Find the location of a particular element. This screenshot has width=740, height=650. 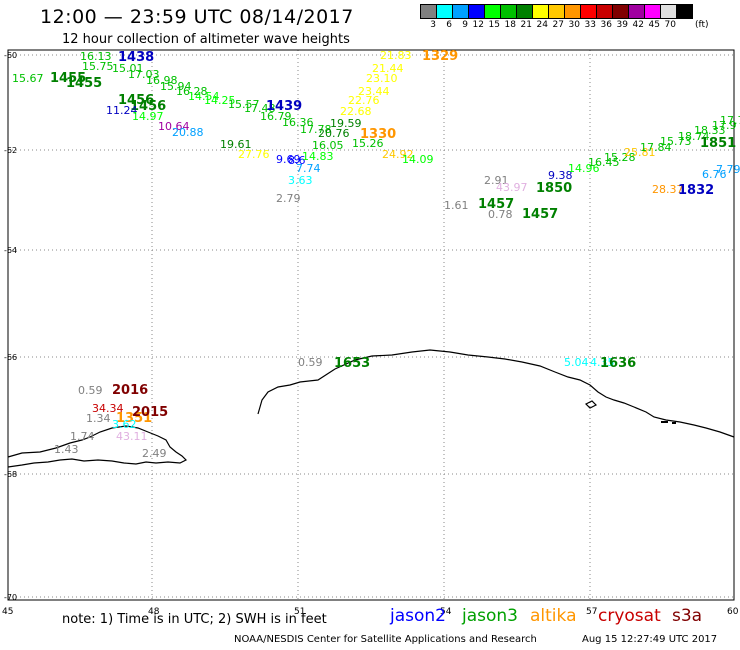

latitude-labels: -60 -62 -64 -66 -68 -70 is located at coordinates (10, 326).